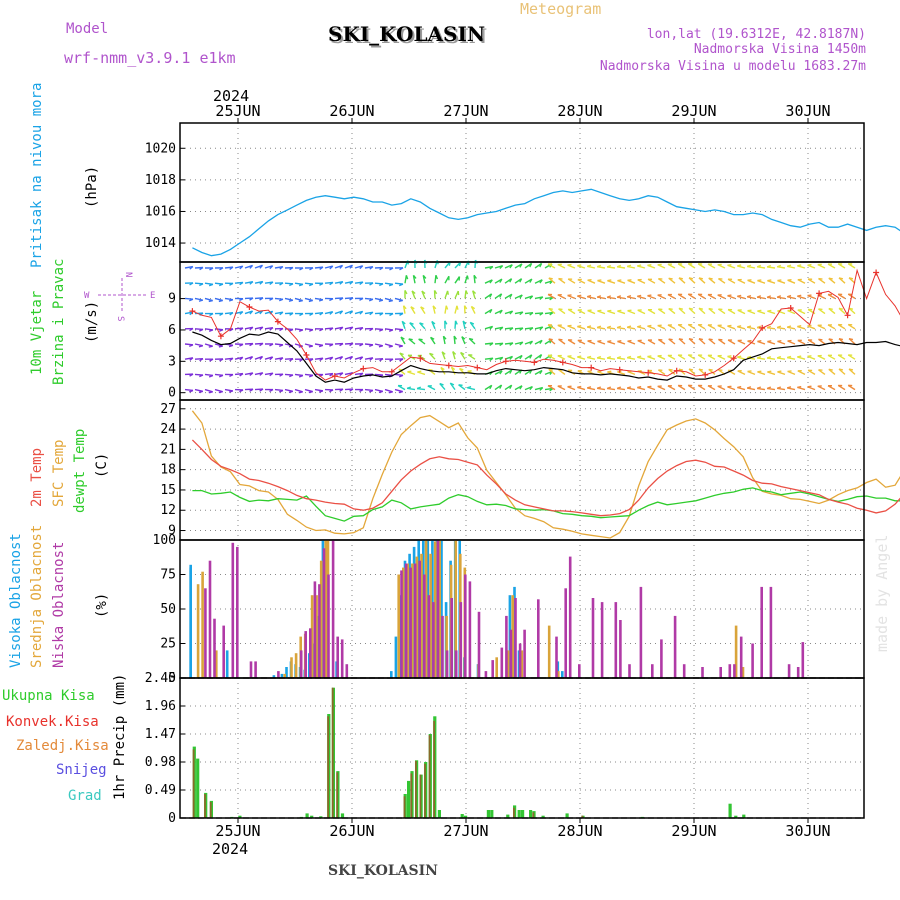  What do you see at coordinates (102, 605) in the screenshot?
I see `cloud-unit: (%)` at bounding box center [102, 605].